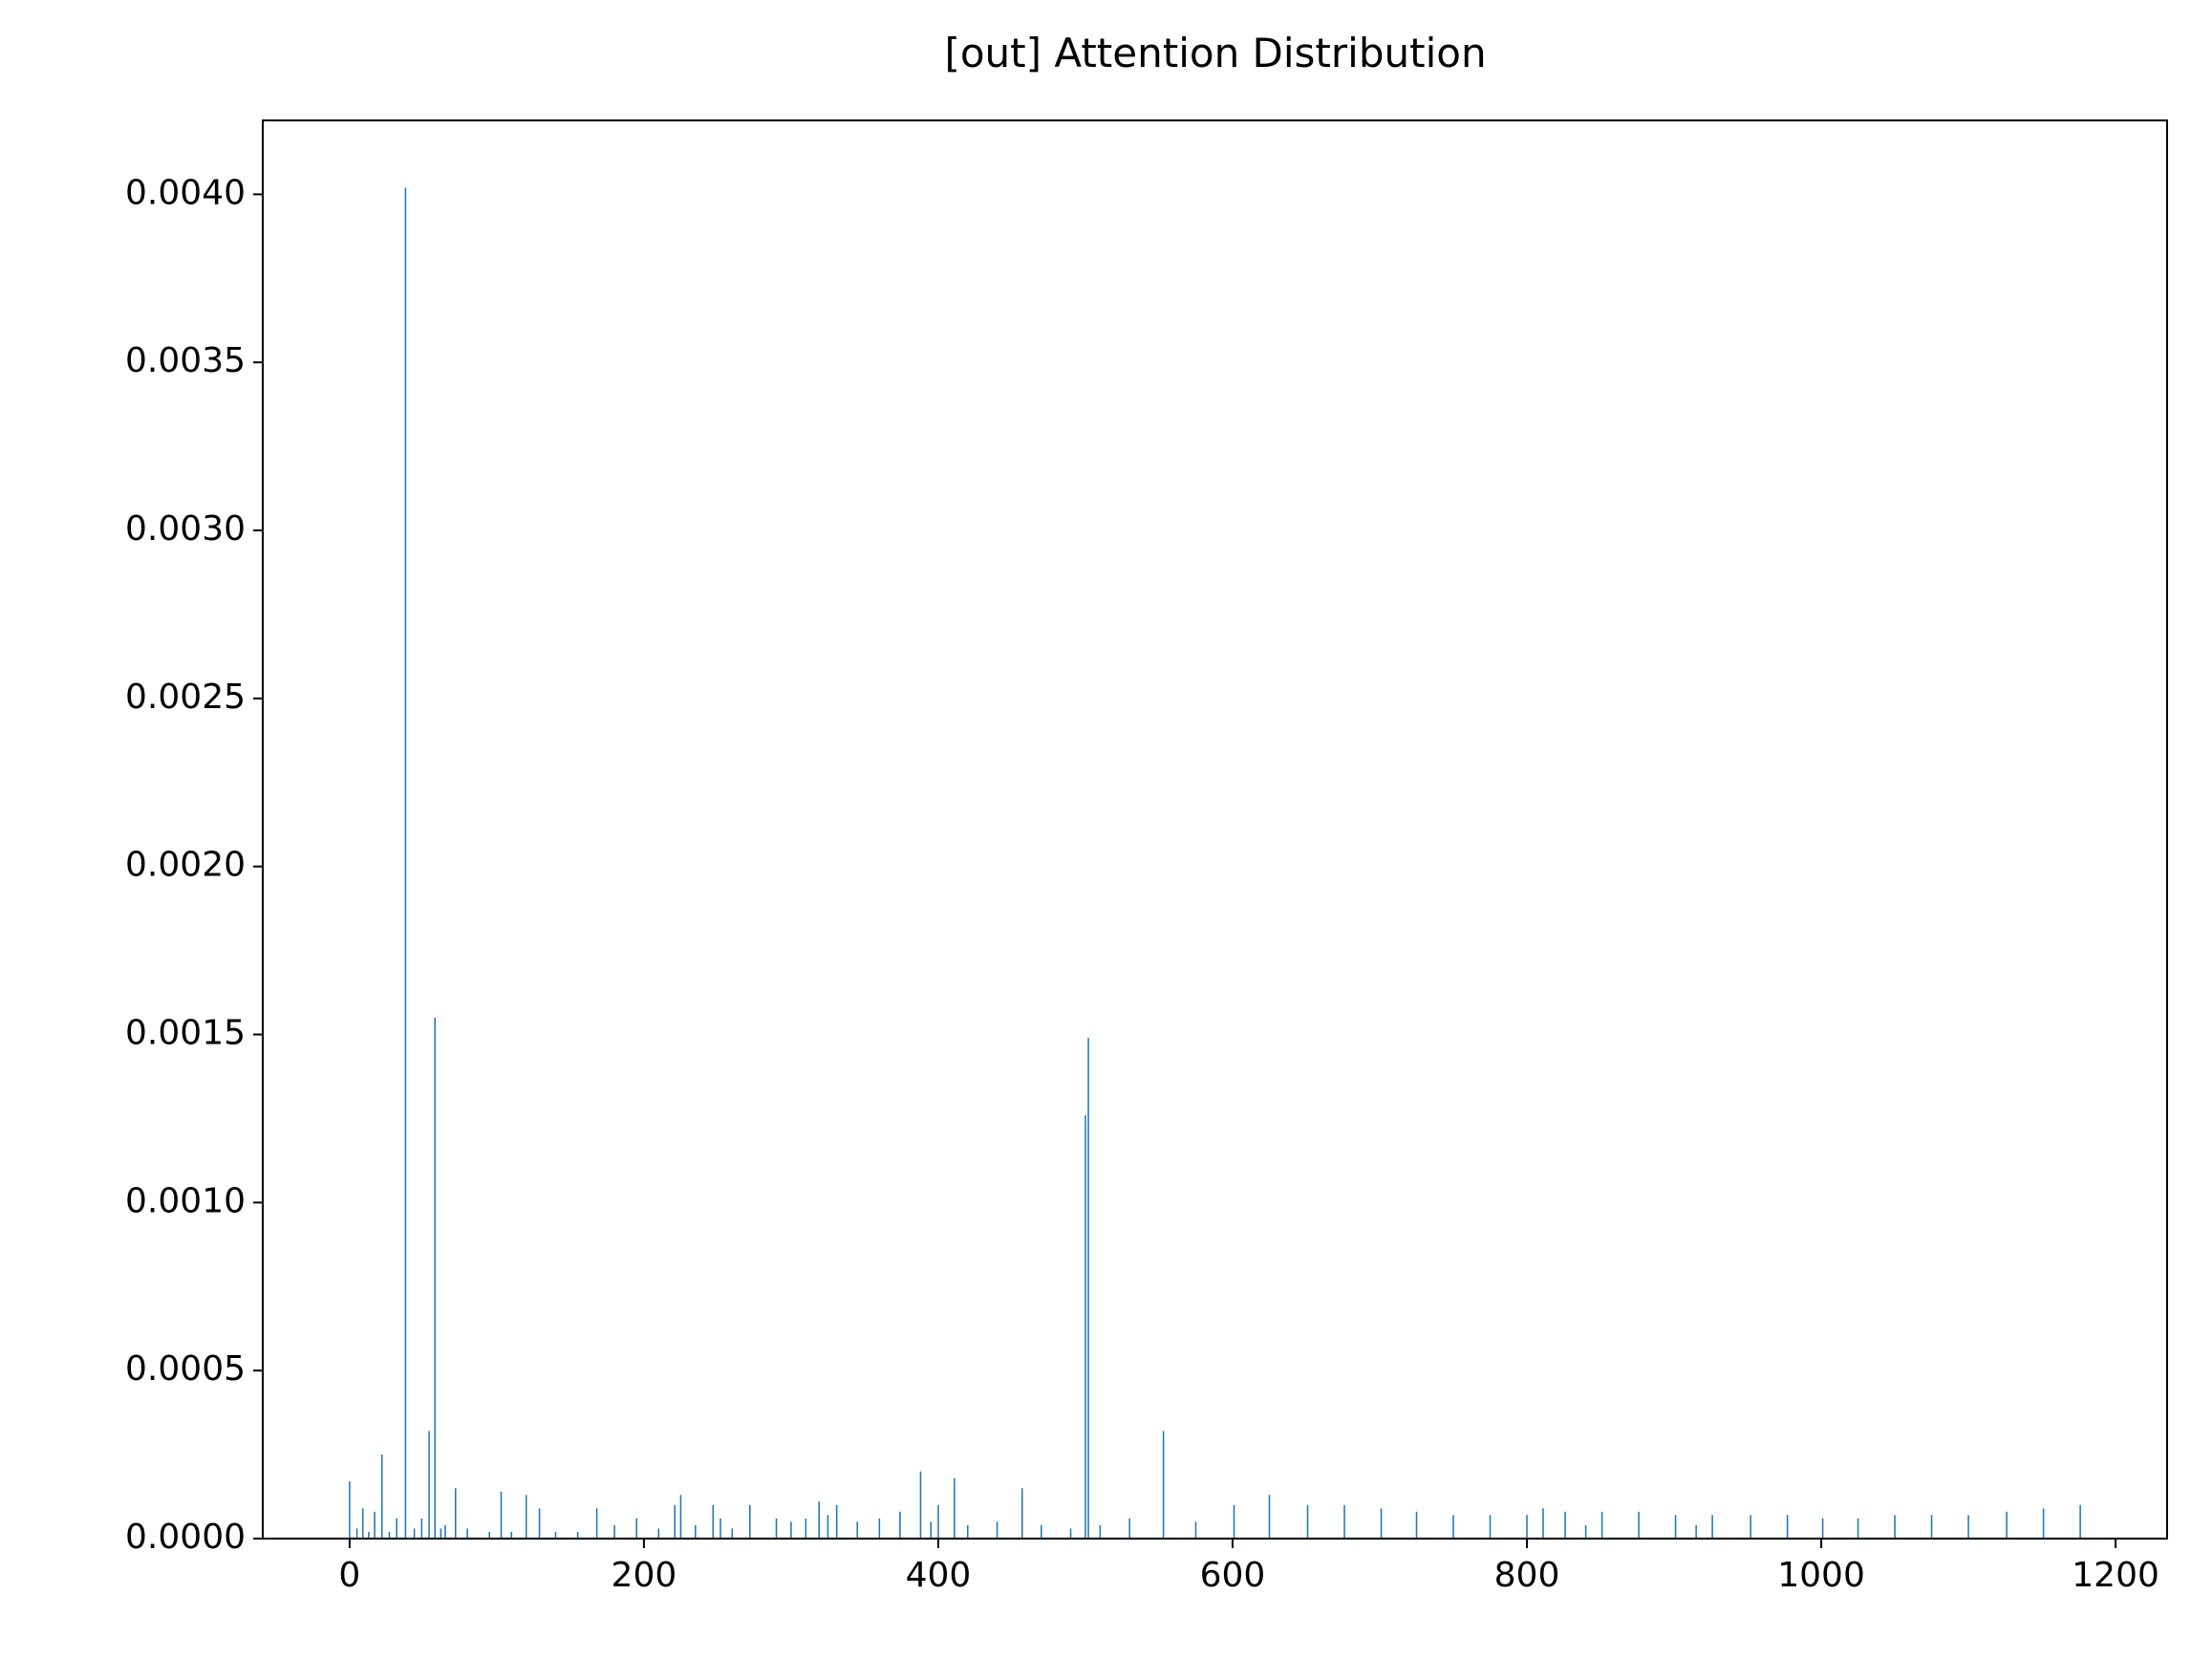 This screenshot has width=2212, height=1659. What do you see at coordinates (185, 698) in the screenshot?
I see `y-tick-label: 0.0025` at bounding box center [185, 698].